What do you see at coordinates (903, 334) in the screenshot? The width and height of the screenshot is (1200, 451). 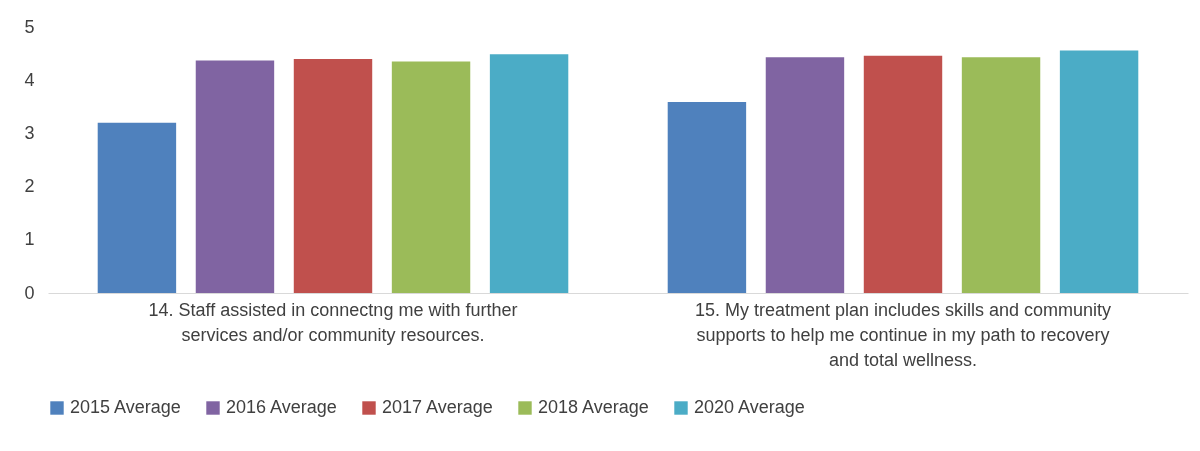 I see `x-tick-label: 15. My treatment plan includes skills and community supports to help me continue in my path to recovery and total wellness.` at bounding box center [903, 334].